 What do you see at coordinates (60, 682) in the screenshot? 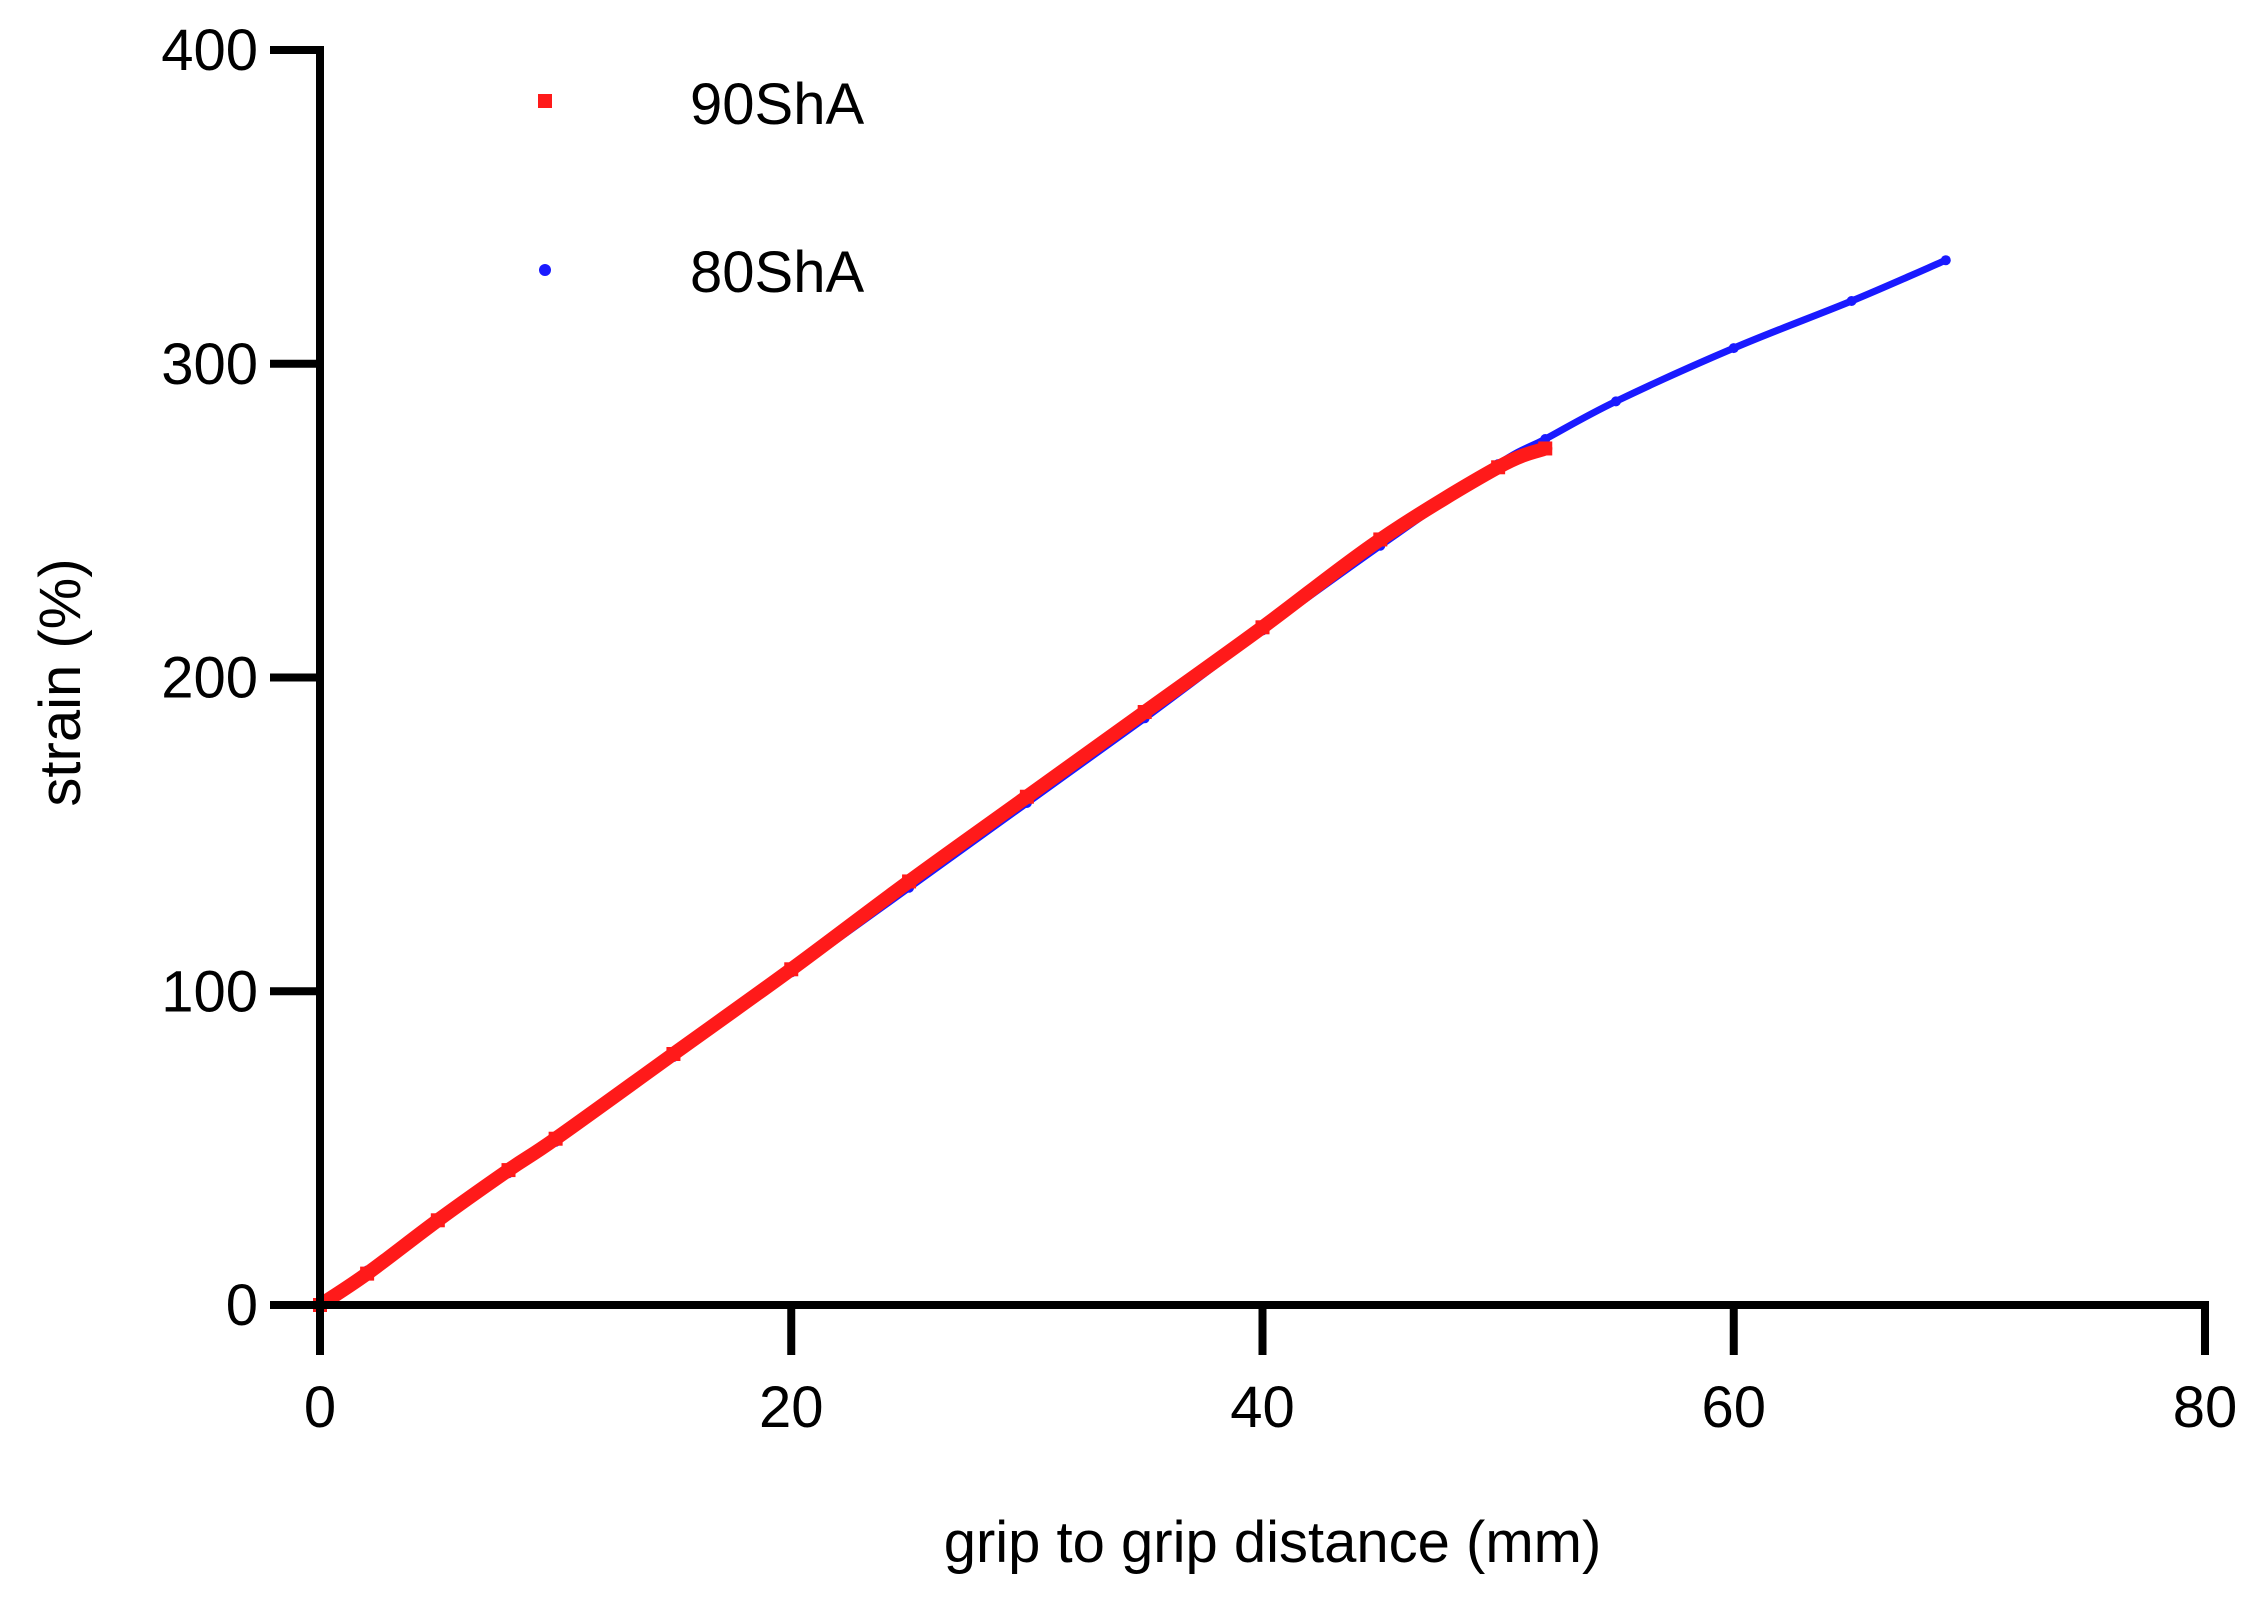
I see `y-axis-title: strain (%)` at bounding box center [60, 682].